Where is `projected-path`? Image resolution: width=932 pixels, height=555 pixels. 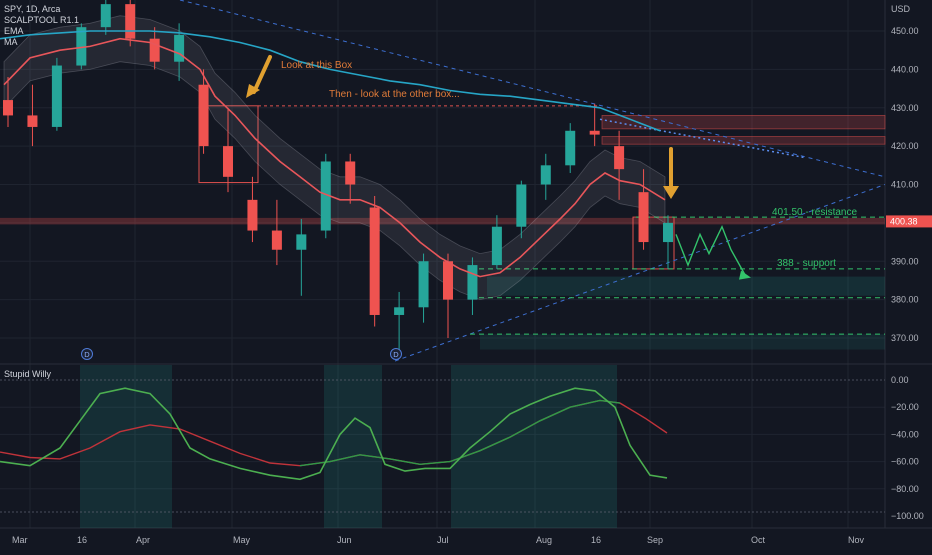 projected-path is located at coordinates (711, 250).